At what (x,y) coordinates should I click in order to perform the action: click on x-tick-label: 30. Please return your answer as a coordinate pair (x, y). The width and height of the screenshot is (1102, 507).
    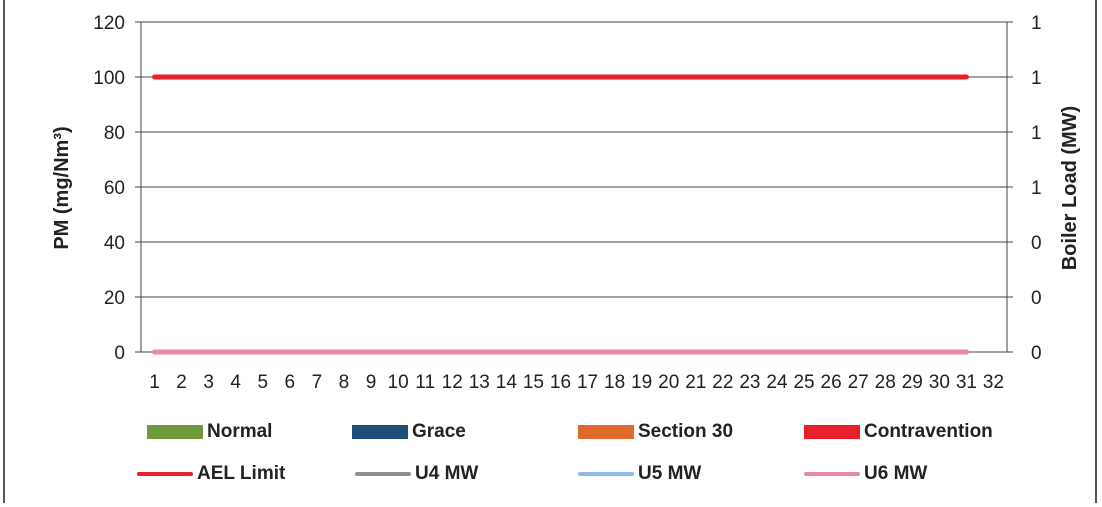
    Looking at the image, I should click on (939, 382).